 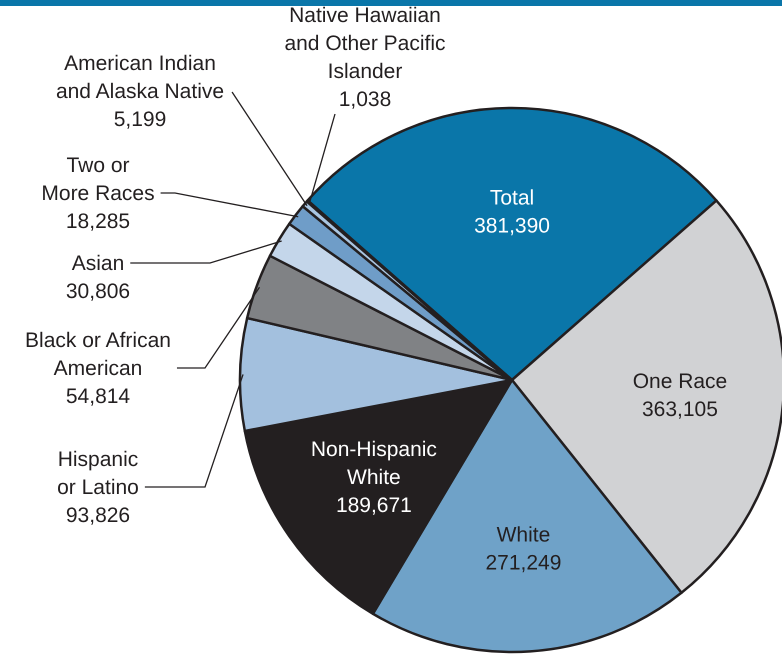 I want to click on slice-label: White, so click(x=523, y=534).